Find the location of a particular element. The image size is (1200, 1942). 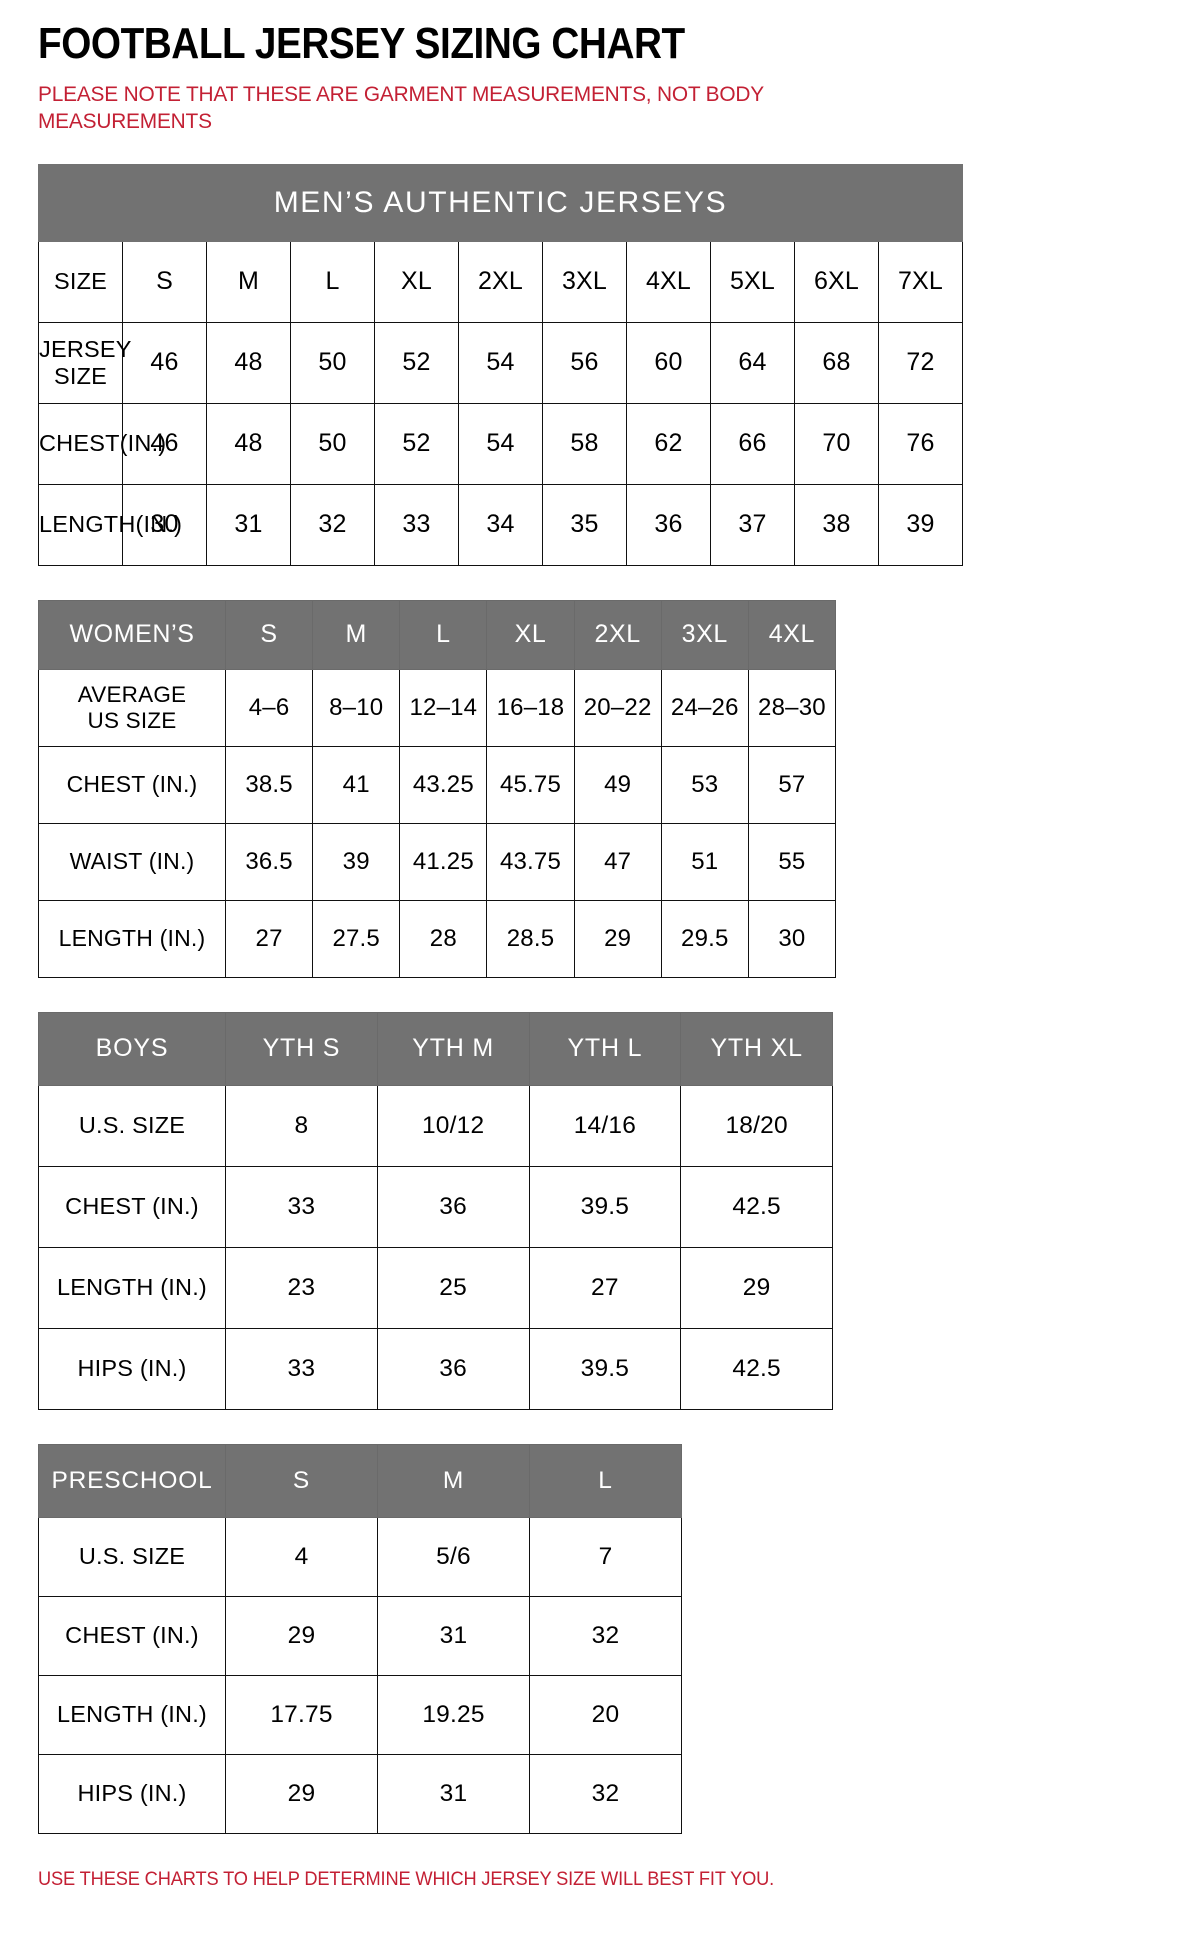

table-row: HIPS (IN.) 33 36 39.5 42.5 is located at coordinates (435, 1368).